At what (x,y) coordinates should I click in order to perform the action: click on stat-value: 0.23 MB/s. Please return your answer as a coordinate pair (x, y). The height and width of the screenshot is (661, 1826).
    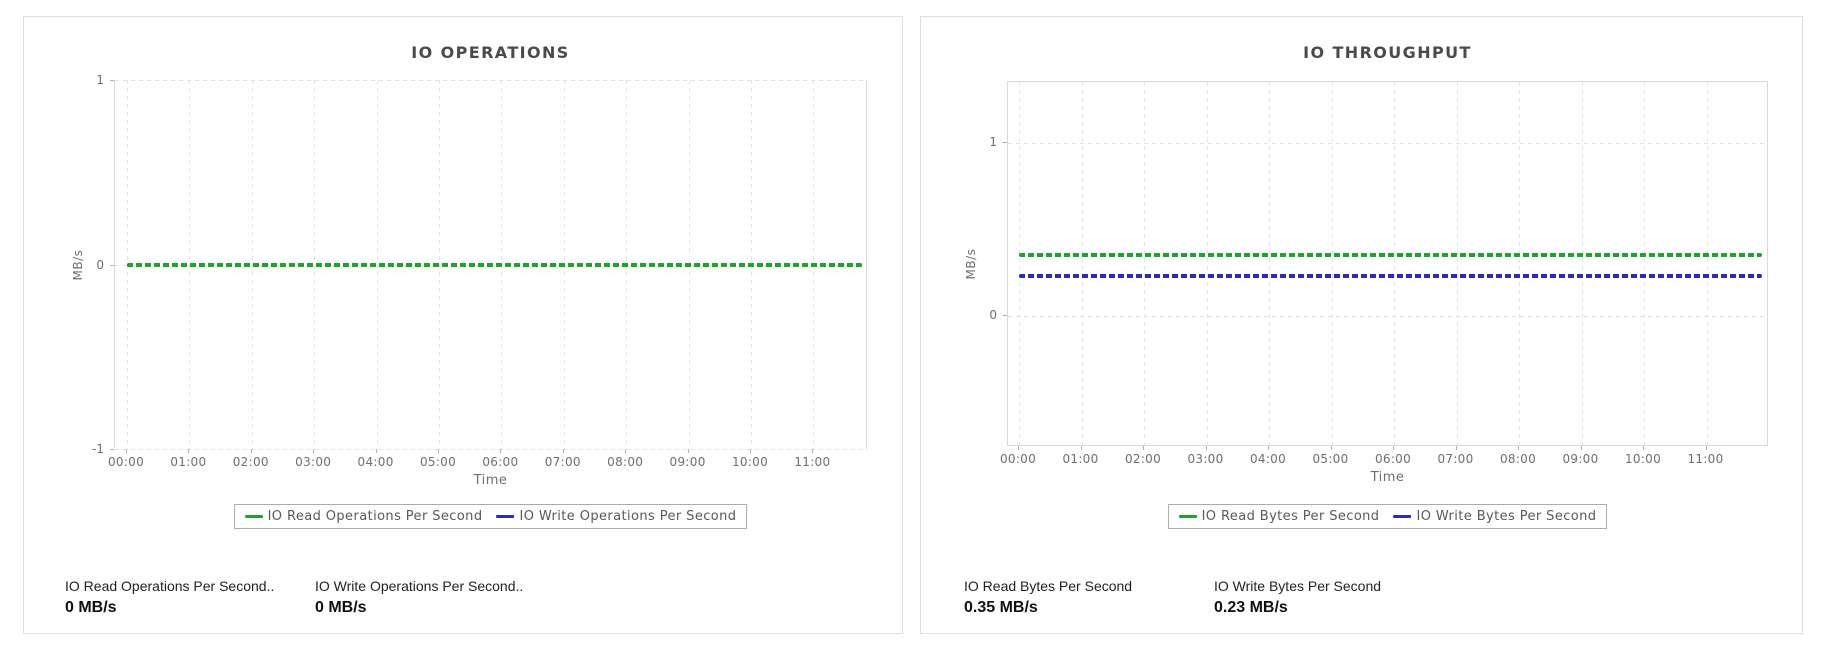
    Looking at the image, I should click on (1251, 607).